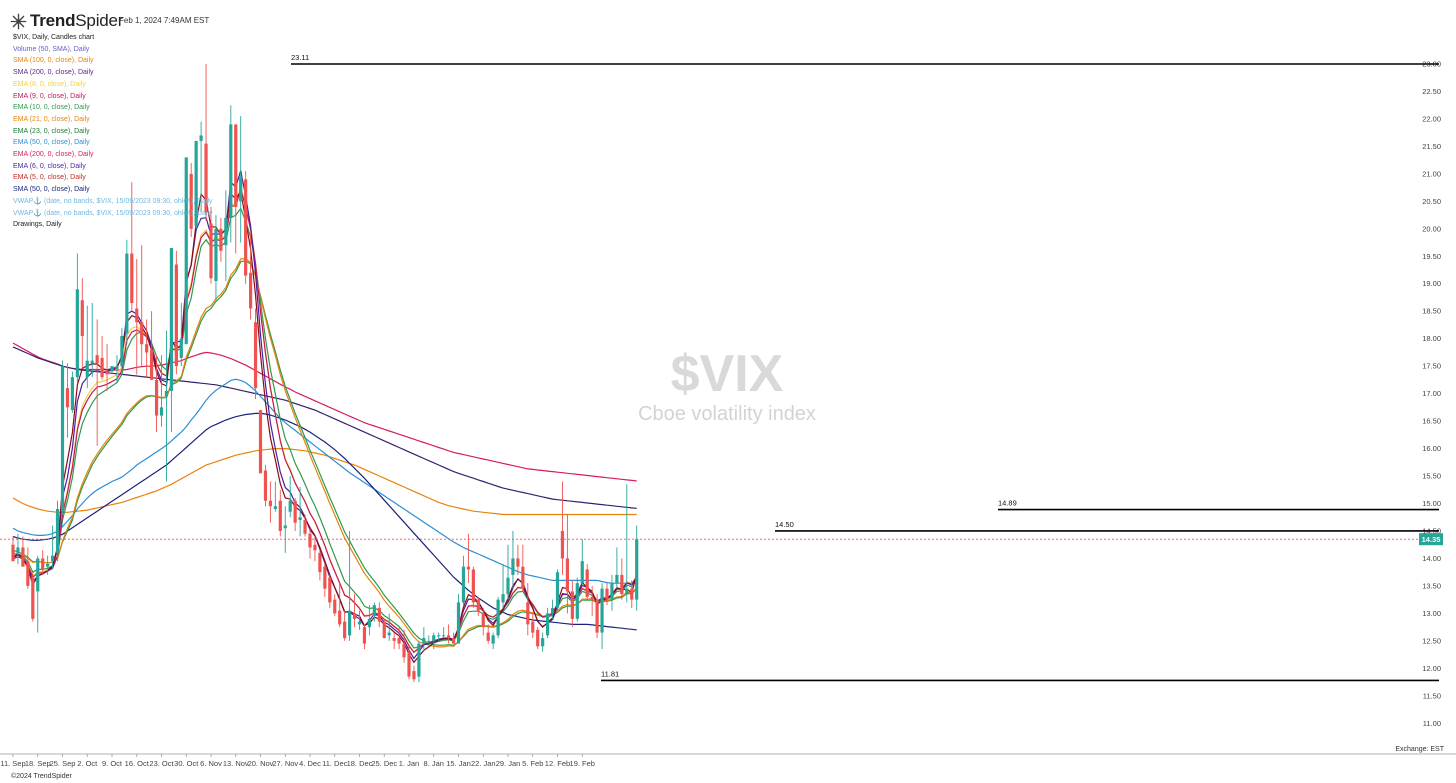  Describe the element at coordinates (1431, 173) in the screenshot. I see `y-tick-label: 21.00` at that location.